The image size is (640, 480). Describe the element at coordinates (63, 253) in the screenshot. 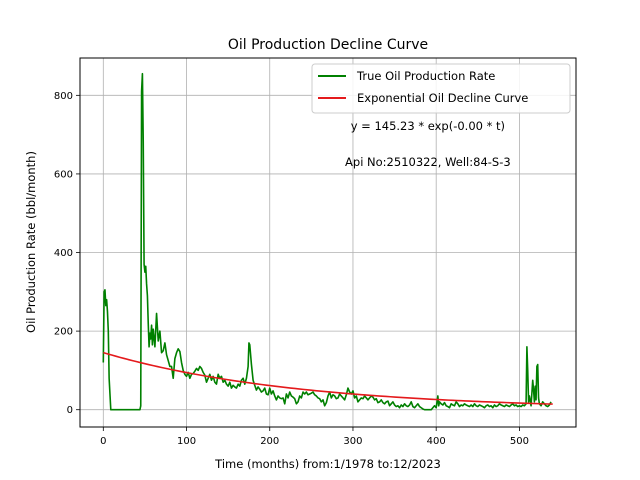

I see `y-tick-label: 400` at that location.